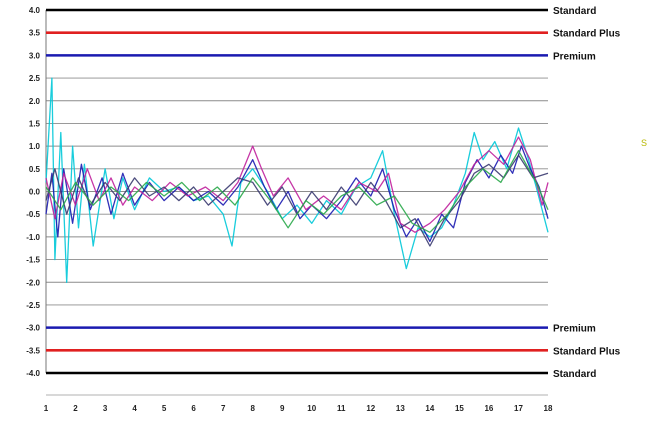  Describe the element at coordinates (33, 373) in the screenshot. I see `y-tick-label: -4.0` at that location.